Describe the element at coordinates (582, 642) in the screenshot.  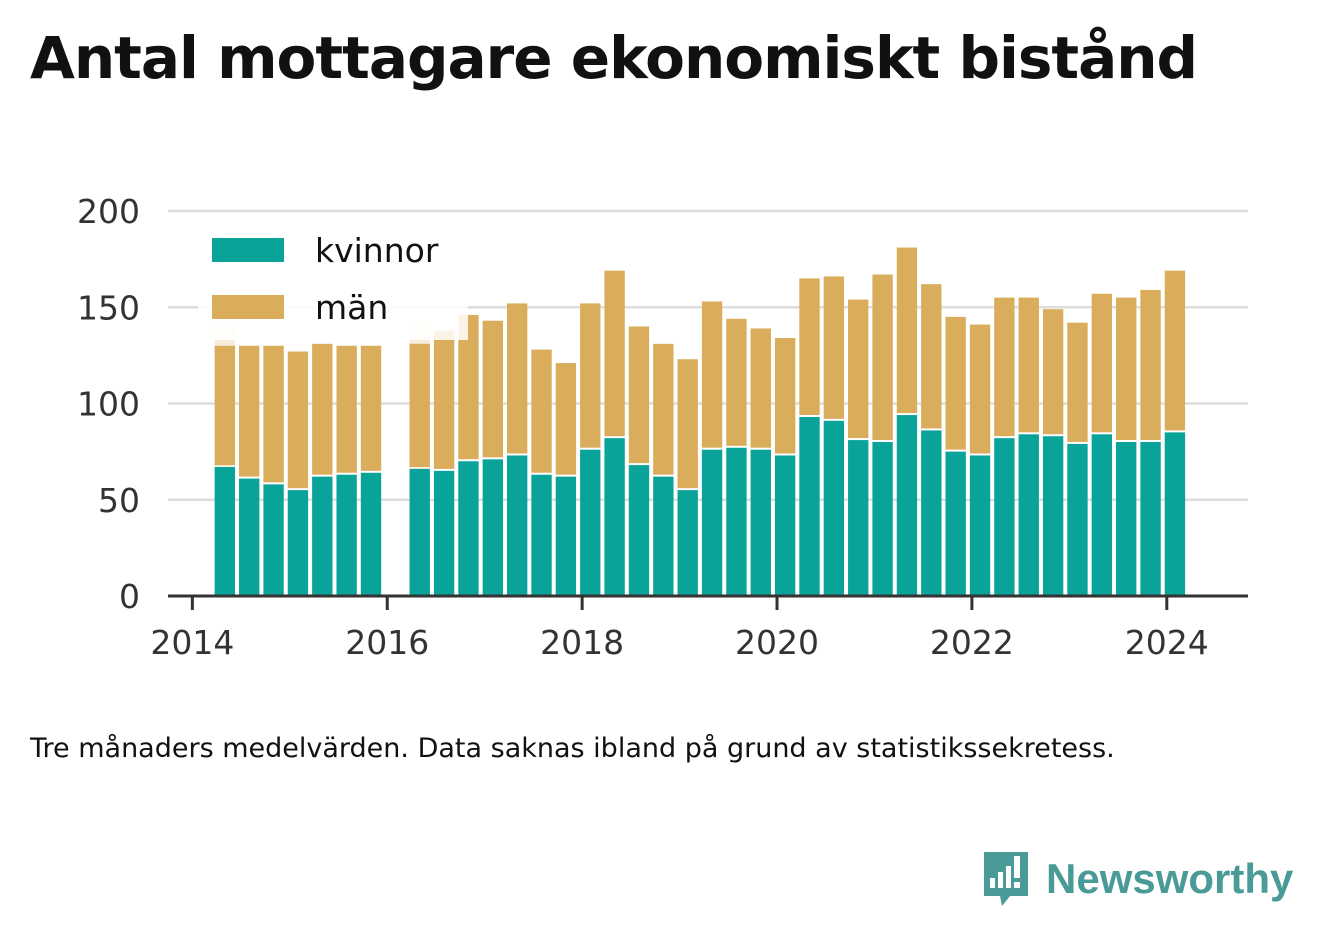
I see `x-tick-label: 2018` at that location.